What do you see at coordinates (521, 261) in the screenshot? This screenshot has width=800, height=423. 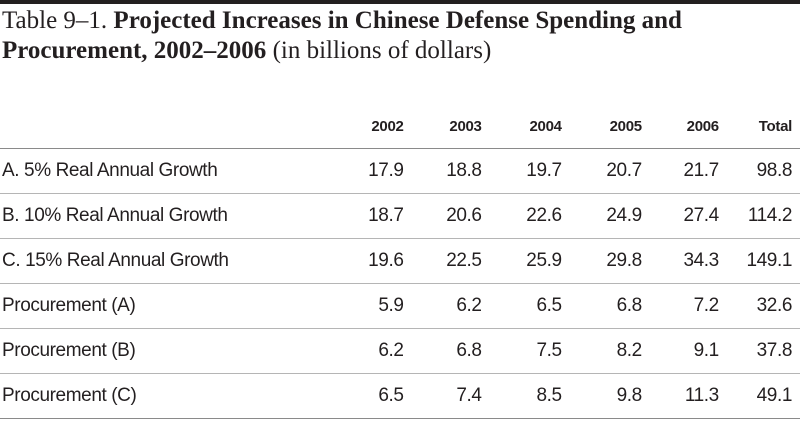 I see `cell-2004: 25.9` at bounding box center [521, 261].